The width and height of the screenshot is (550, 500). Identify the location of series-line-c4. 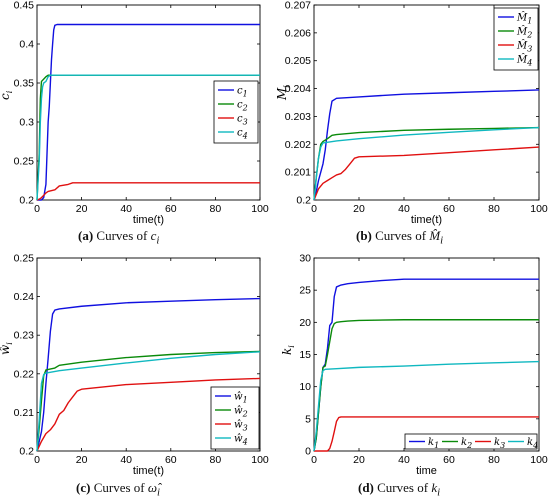
(148, 137).